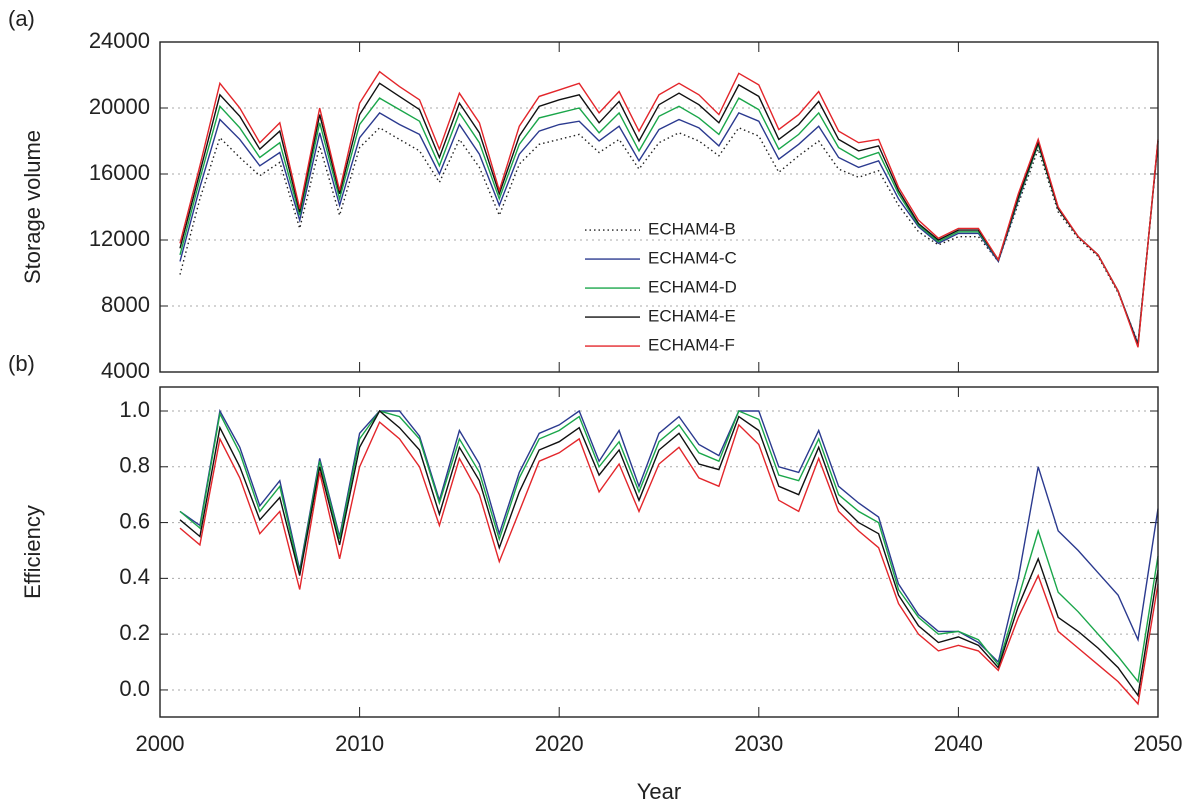  I want to click on legend-label: ECHAM4-D, so click(692, 287).